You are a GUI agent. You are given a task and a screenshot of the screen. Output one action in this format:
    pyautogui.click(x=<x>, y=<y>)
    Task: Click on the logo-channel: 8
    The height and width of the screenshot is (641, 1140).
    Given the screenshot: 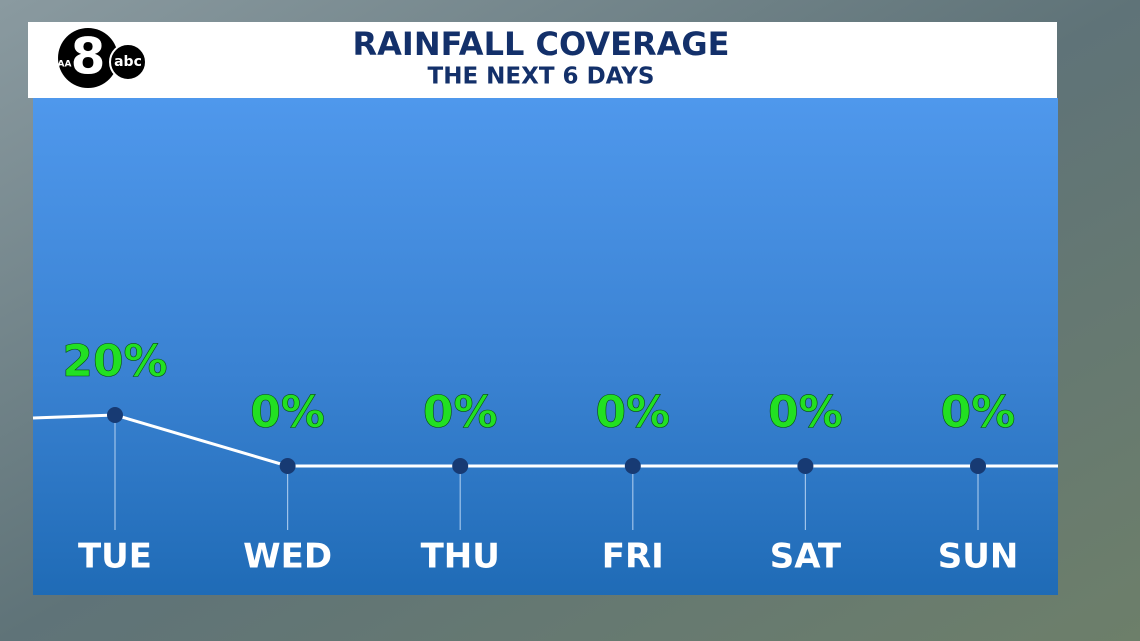 What is the action you would take?
    pyautogui.click(x=88, y=57)
    